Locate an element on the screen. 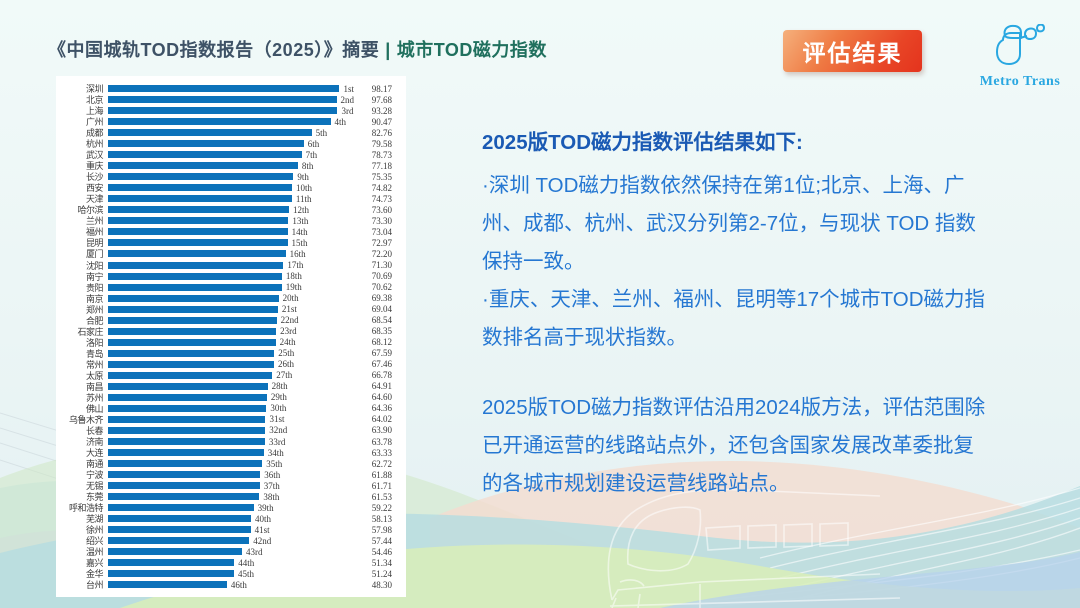 The height and width of the screenshot is (608, 1080). train-watermark is located at coordinates (754, 548).